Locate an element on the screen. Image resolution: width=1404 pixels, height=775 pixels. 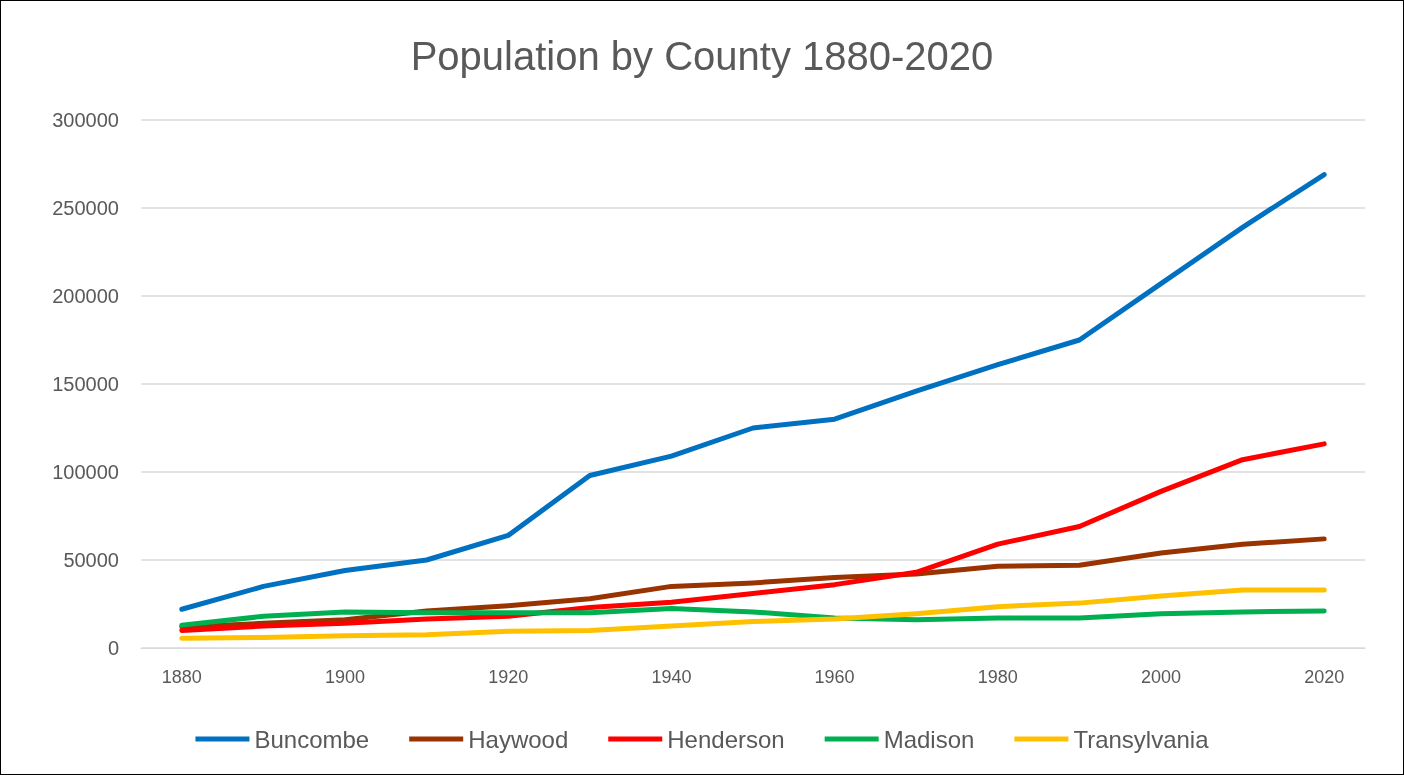
legend-label: Buncombe is located at coordinates (312, 739).